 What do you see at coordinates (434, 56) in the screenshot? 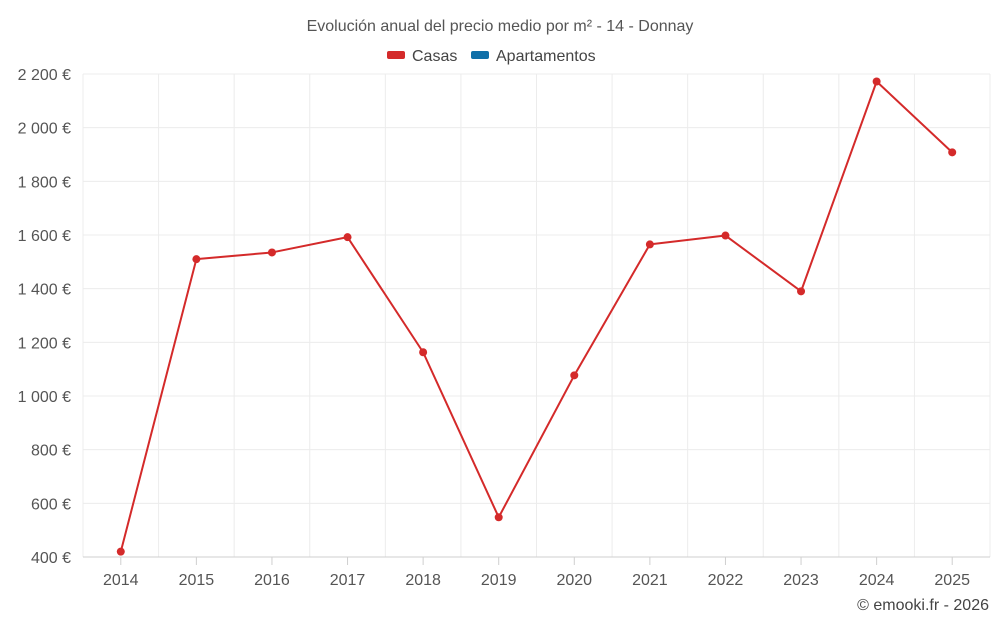
I see `legend-label-casas: Casas` at bounding box center [434, 56].